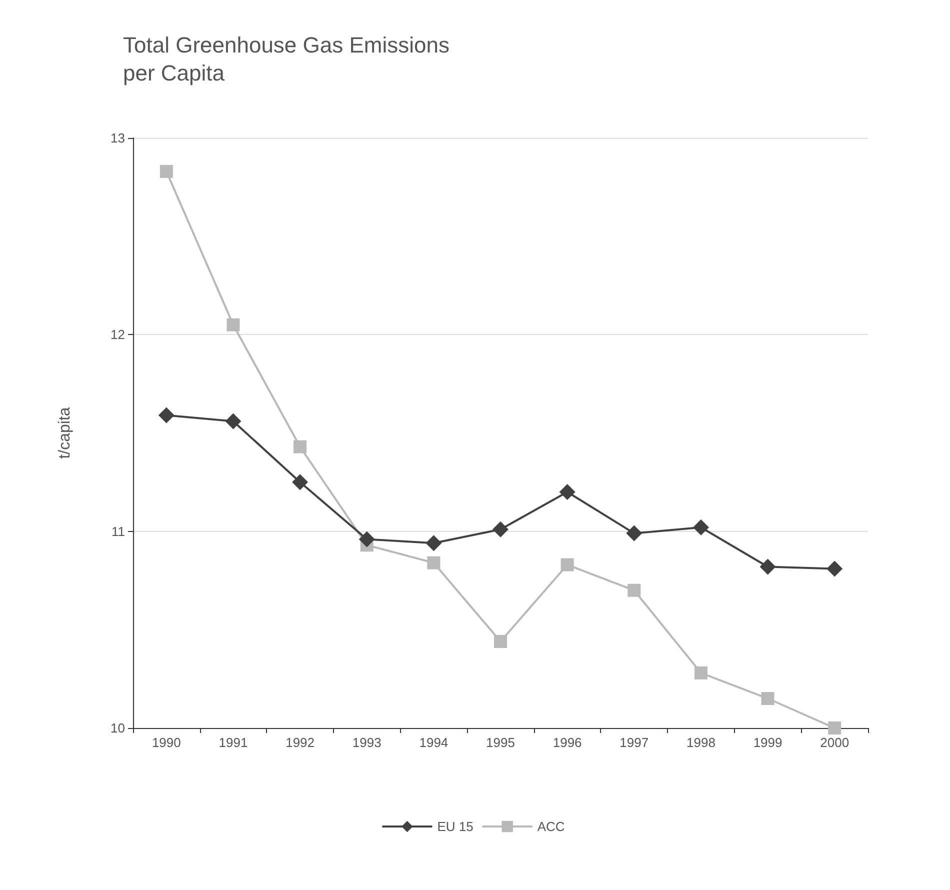 This screenshot has height=890, width=950. I want to click on y-tick-label: 12, so click(117, 334).